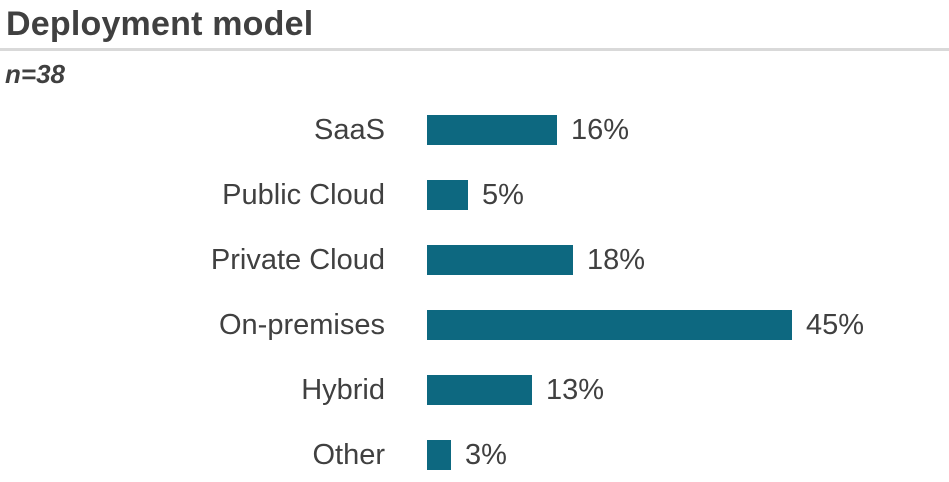 The image size is (949, 482). I want to click on chart-title: Deployment model, so click(474, 25).